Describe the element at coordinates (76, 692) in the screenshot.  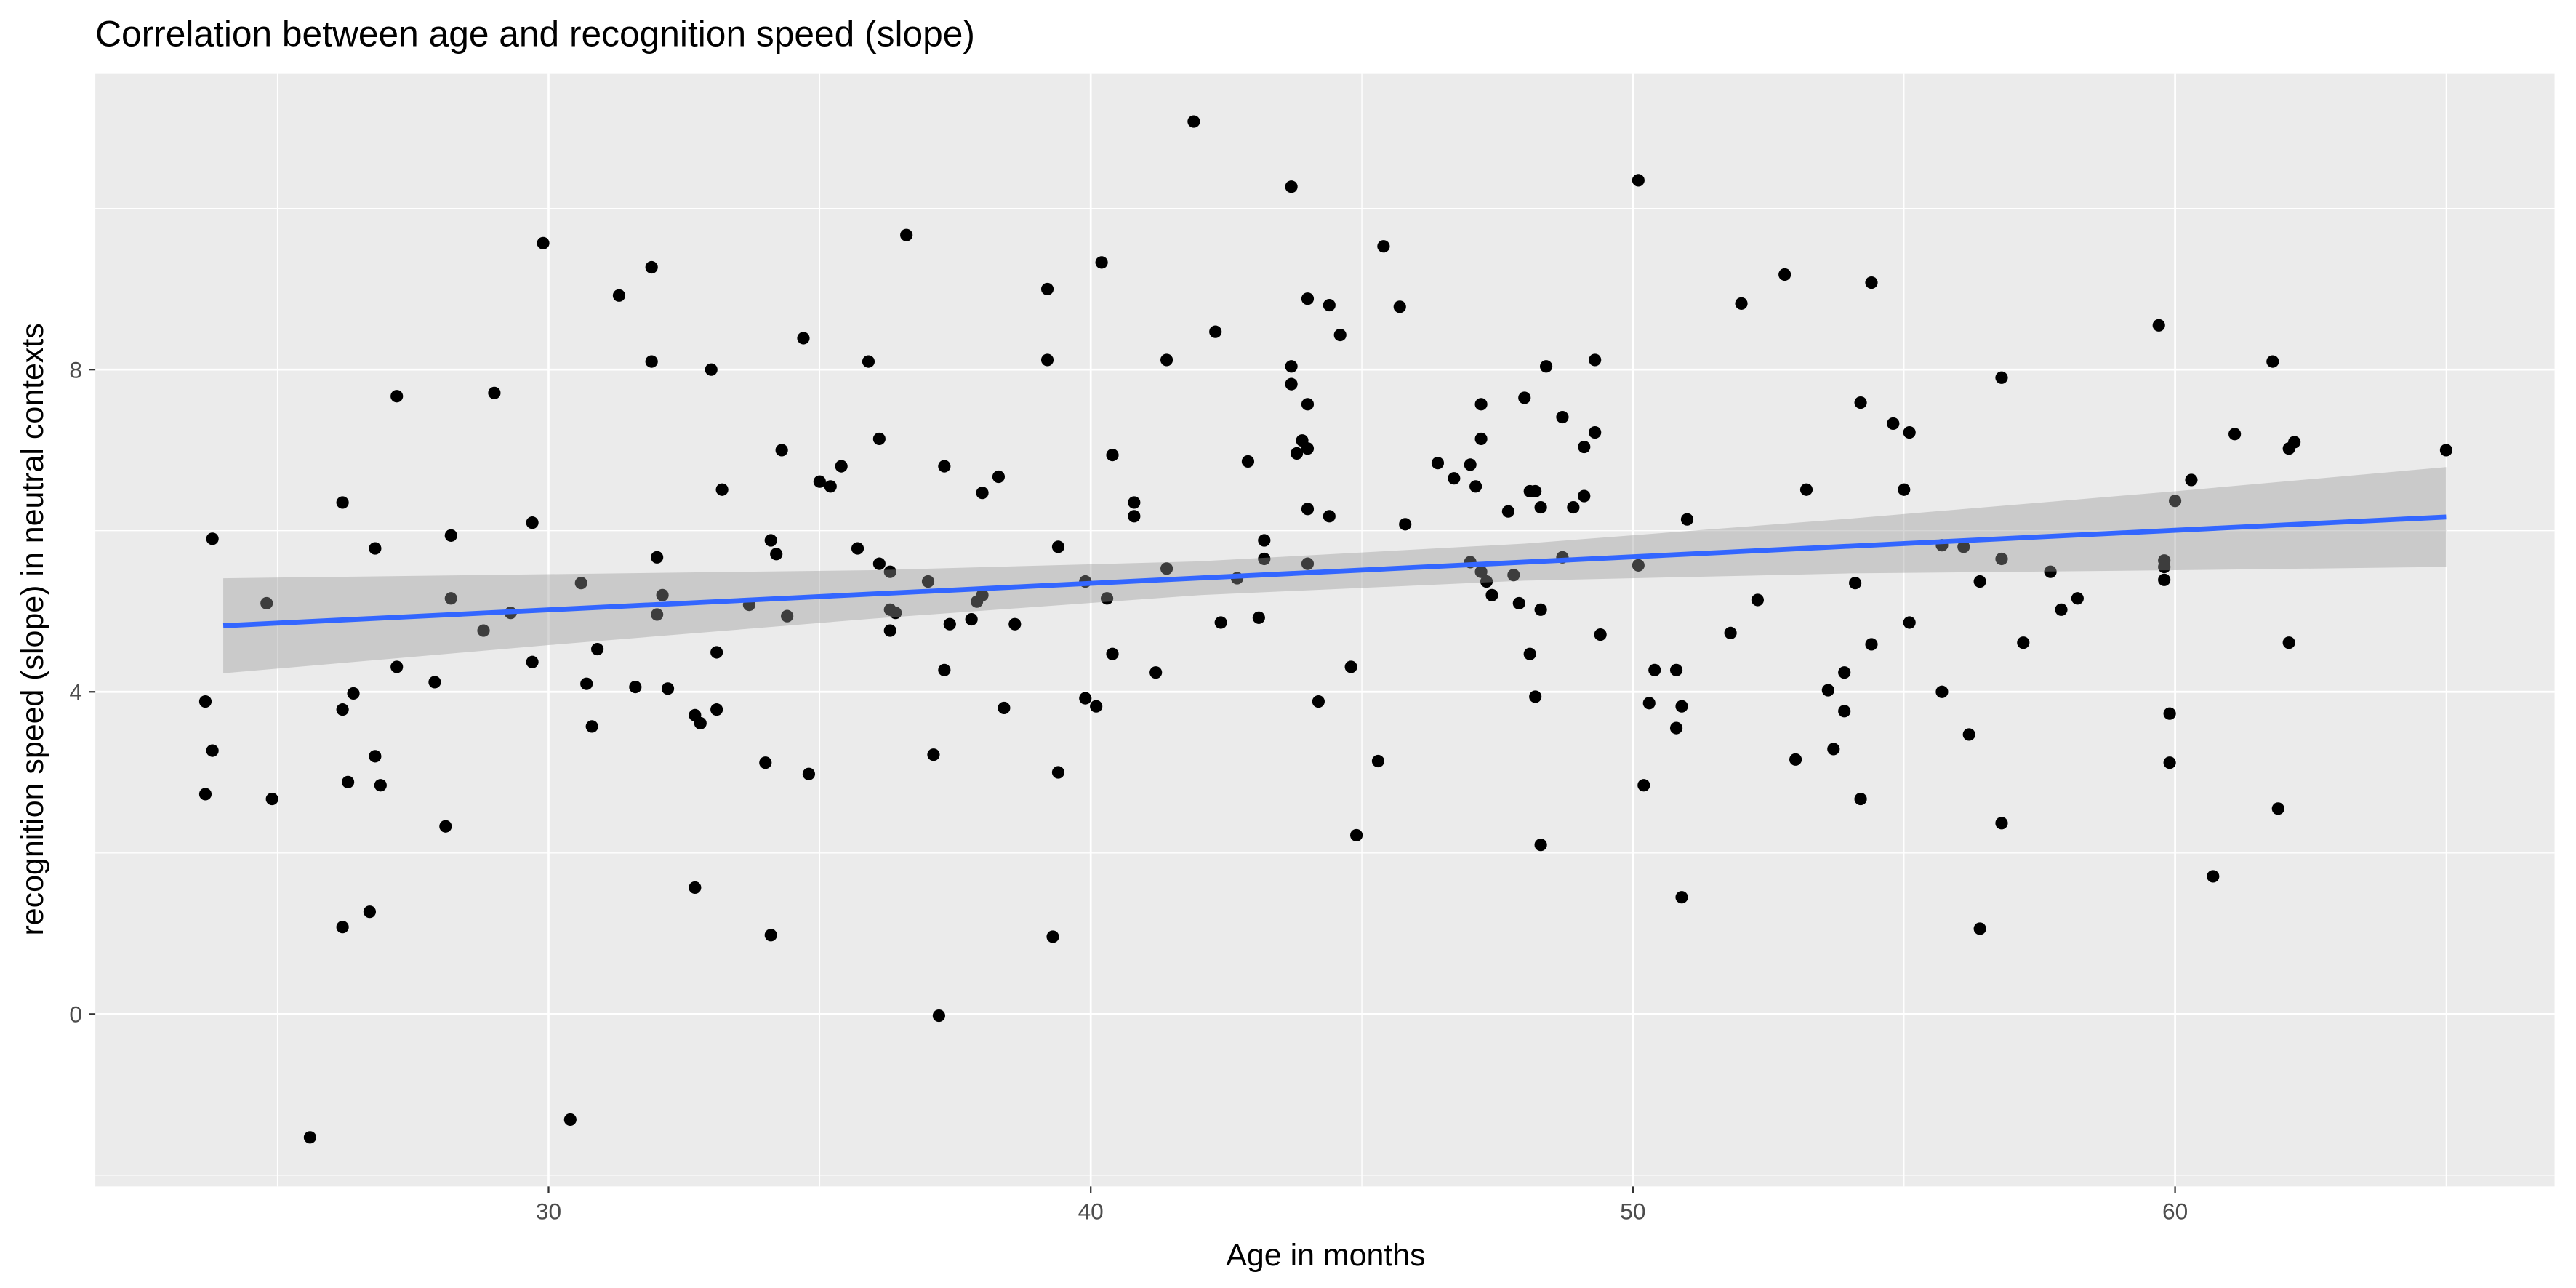
I see `y-tick-label: 4` at that location.